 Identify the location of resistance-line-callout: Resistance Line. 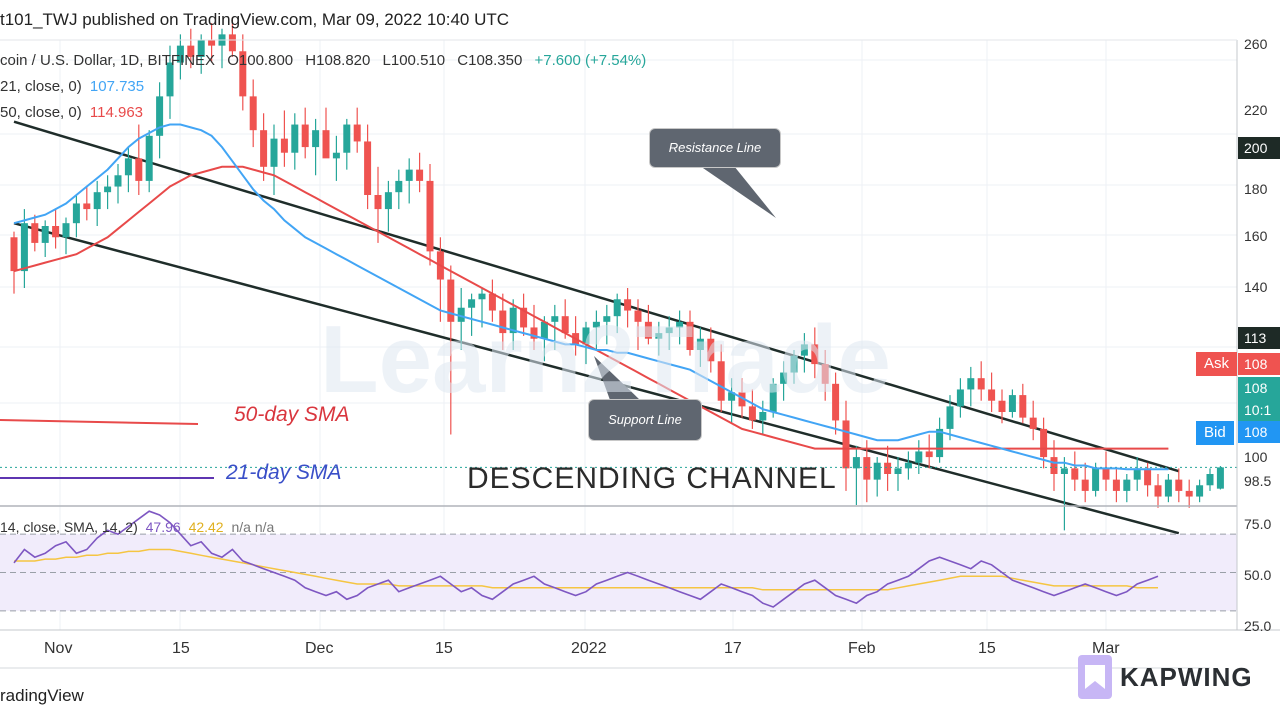
(715, 148).